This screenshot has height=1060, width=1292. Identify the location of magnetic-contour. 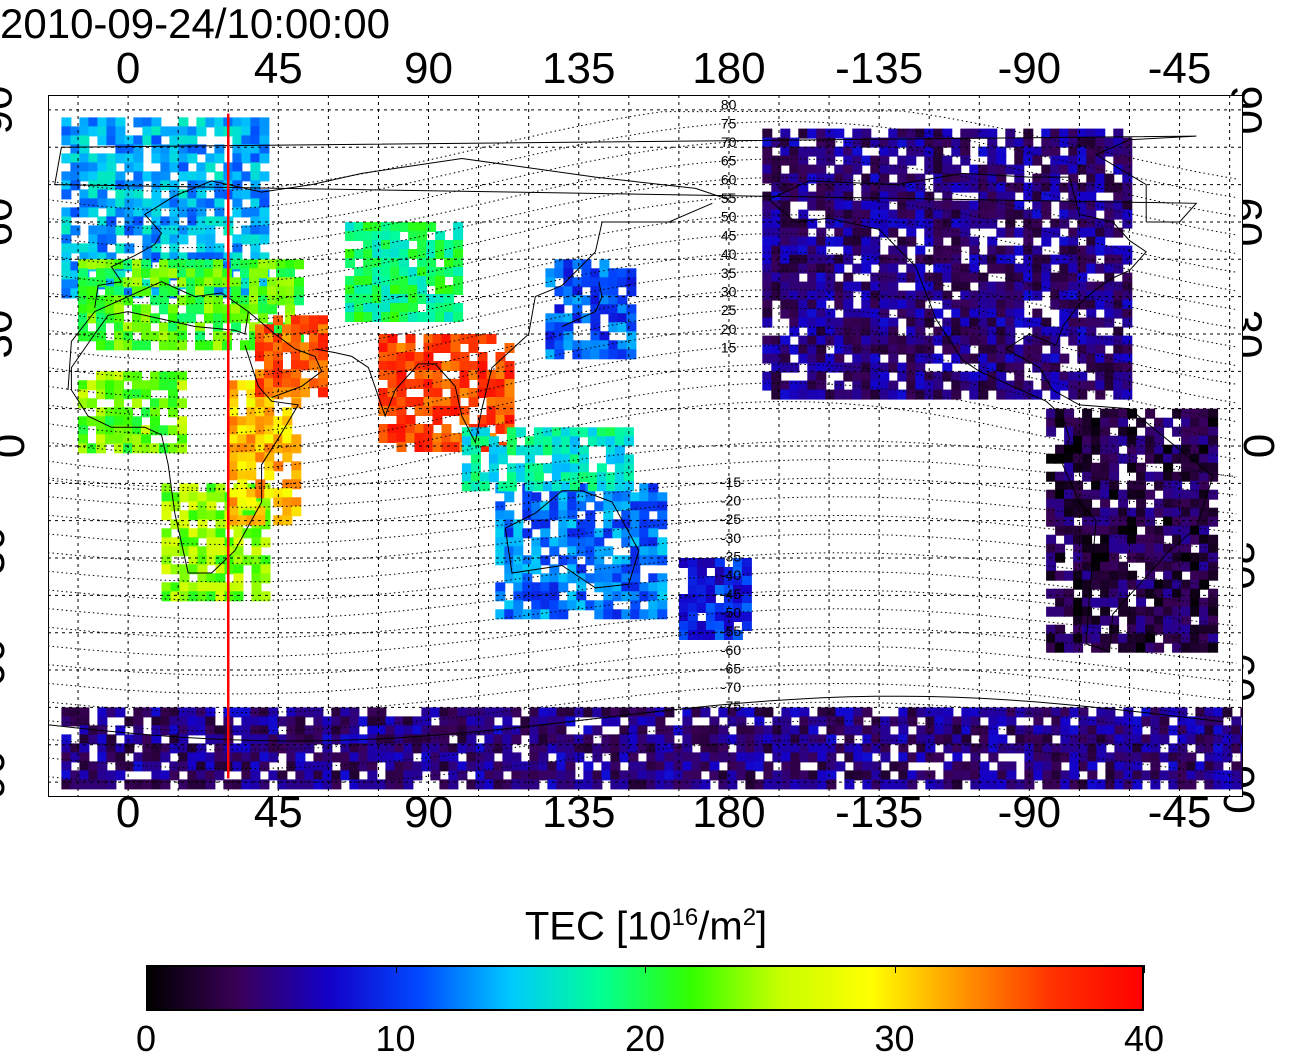
(642, 277).